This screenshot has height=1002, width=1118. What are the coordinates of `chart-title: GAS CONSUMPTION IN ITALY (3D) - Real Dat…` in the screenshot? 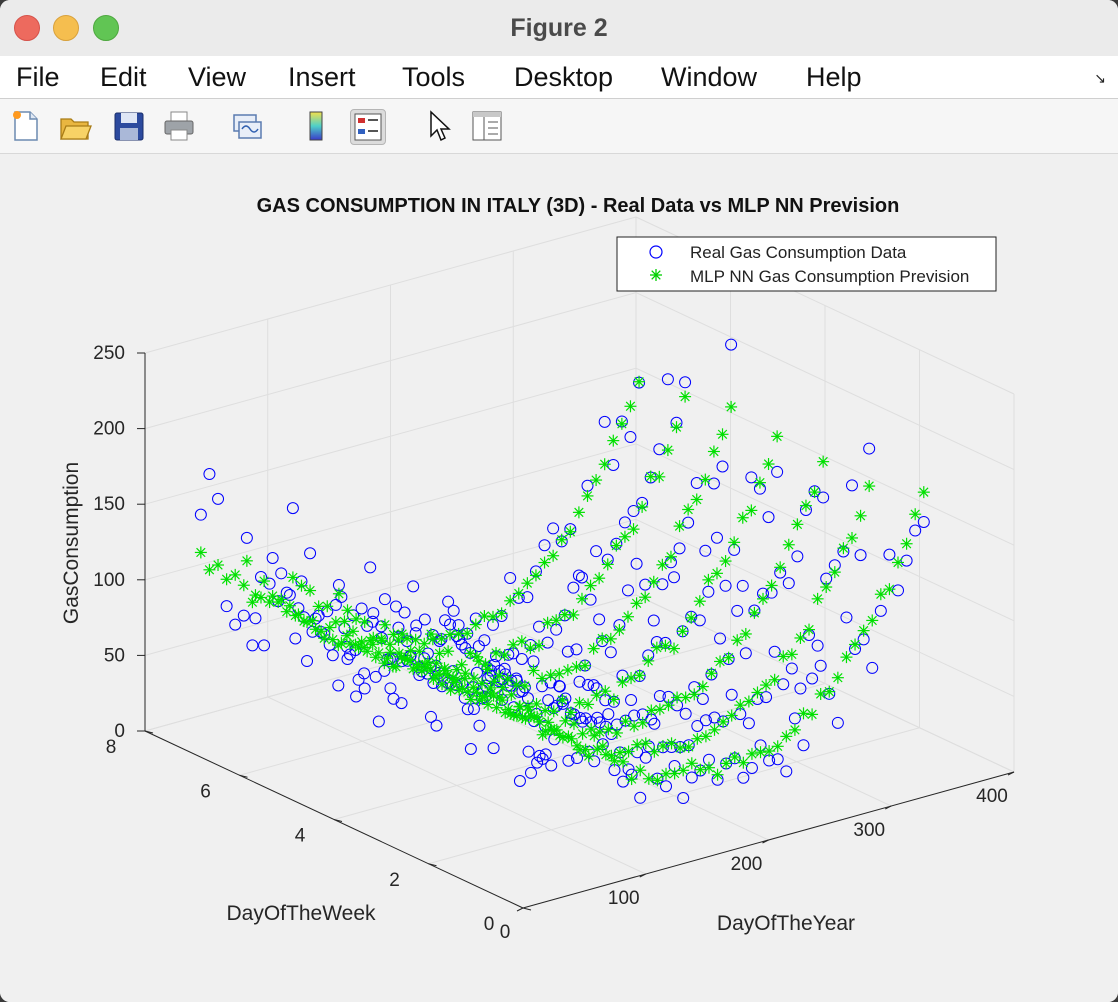 It's located at (578, 206).